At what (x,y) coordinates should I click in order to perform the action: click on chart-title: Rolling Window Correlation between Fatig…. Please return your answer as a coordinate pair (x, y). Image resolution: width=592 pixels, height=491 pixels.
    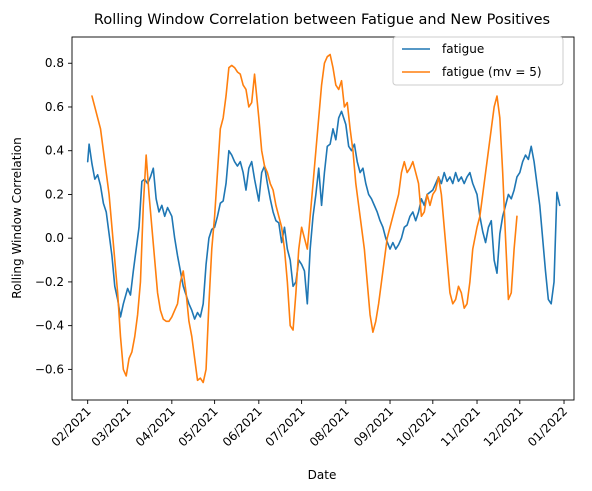
    Looking at the image, I should click on (322, 20).